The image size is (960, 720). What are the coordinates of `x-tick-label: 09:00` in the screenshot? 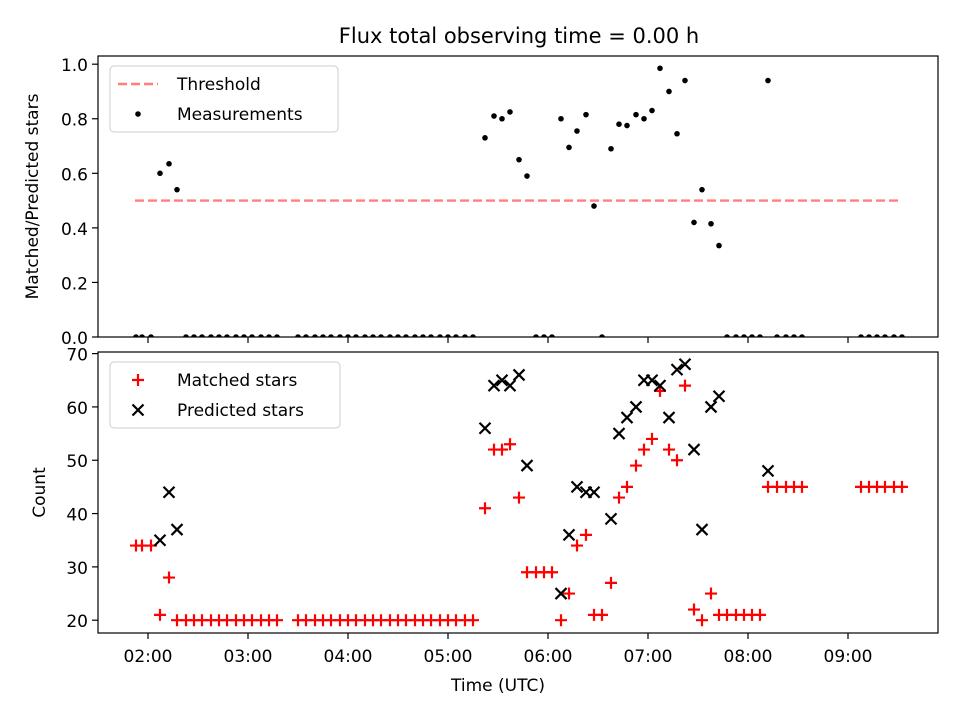 It's located at (848, 657).